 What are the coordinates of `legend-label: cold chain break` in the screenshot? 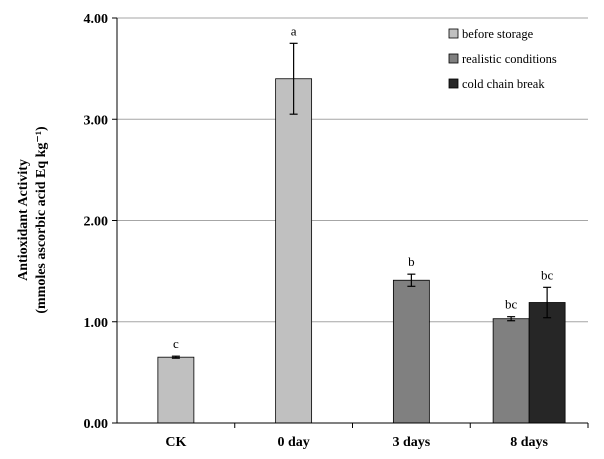 It's located at (503, 84).